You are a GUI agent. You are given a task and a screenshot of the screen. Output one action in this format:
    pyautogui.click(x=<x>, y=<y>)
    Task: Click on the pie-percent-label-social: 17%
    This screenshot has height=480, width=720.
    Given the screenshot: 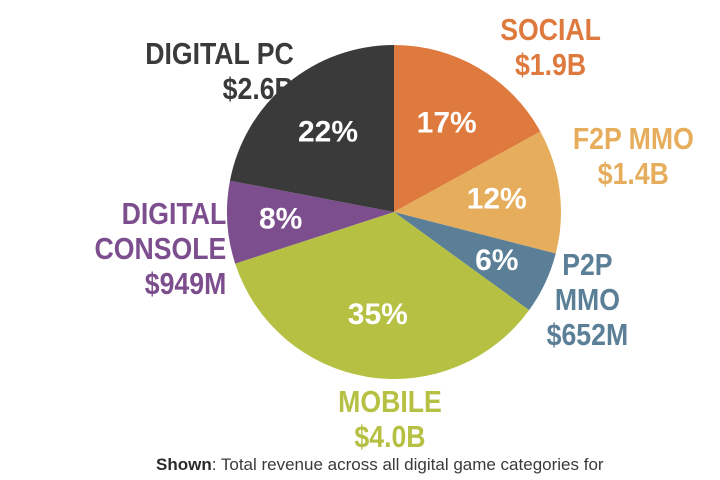 What is the action you would take?
    pyautogui.click(x=447, y=122)
    